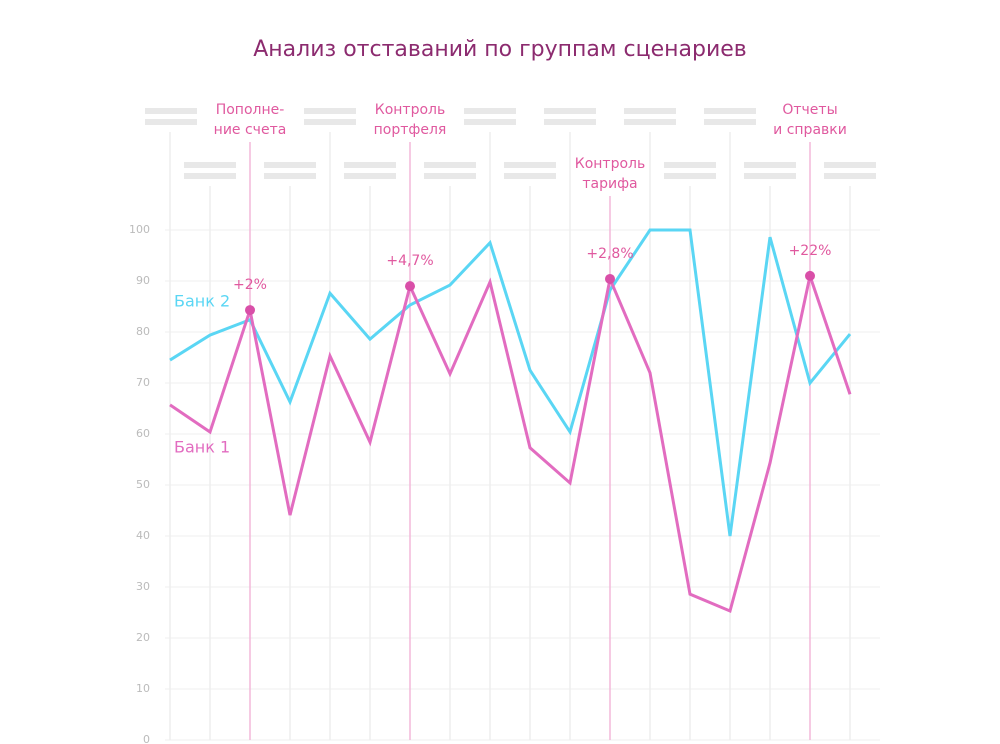 The width and height of the screenshot is (1000, 744). Describe the element at coordinates (143, 688) in the screenshot. I see `y-tick-label: 10` at that location.